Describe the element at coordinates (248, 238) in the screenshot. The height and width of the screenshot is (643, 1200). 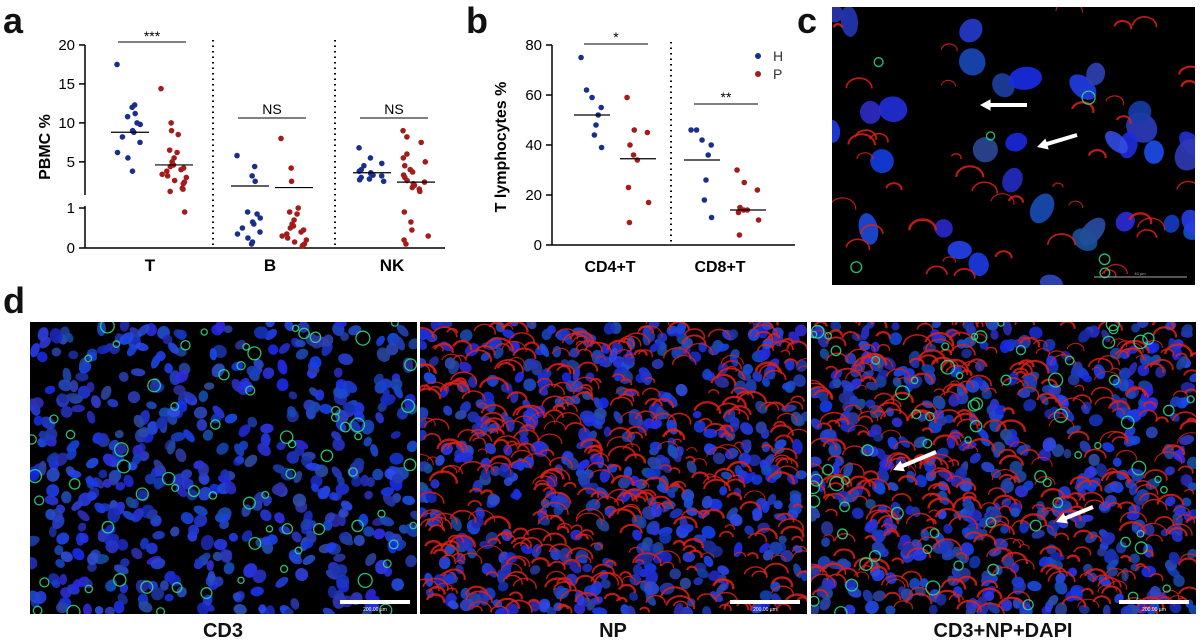
I see `data-point-H-B` at that location.